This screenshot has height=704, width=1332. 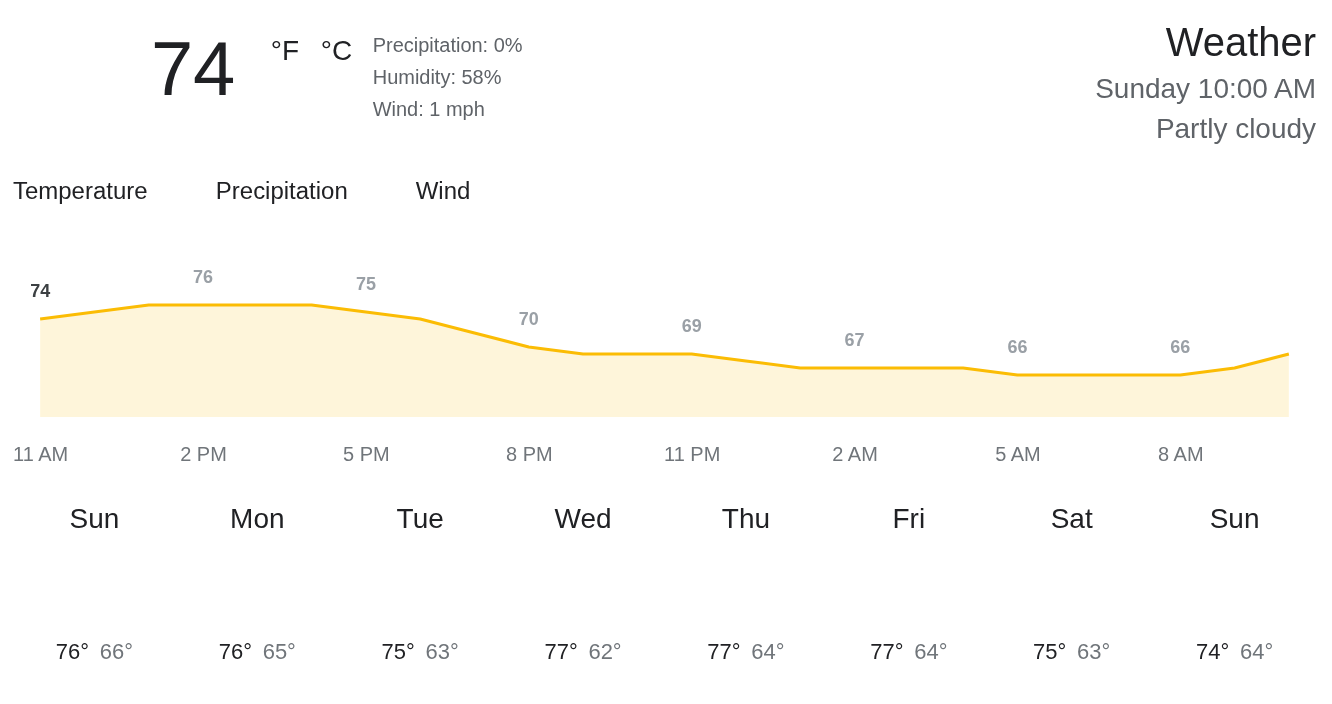 I want to click on data-label: 62°, so click(x=605, y=651).